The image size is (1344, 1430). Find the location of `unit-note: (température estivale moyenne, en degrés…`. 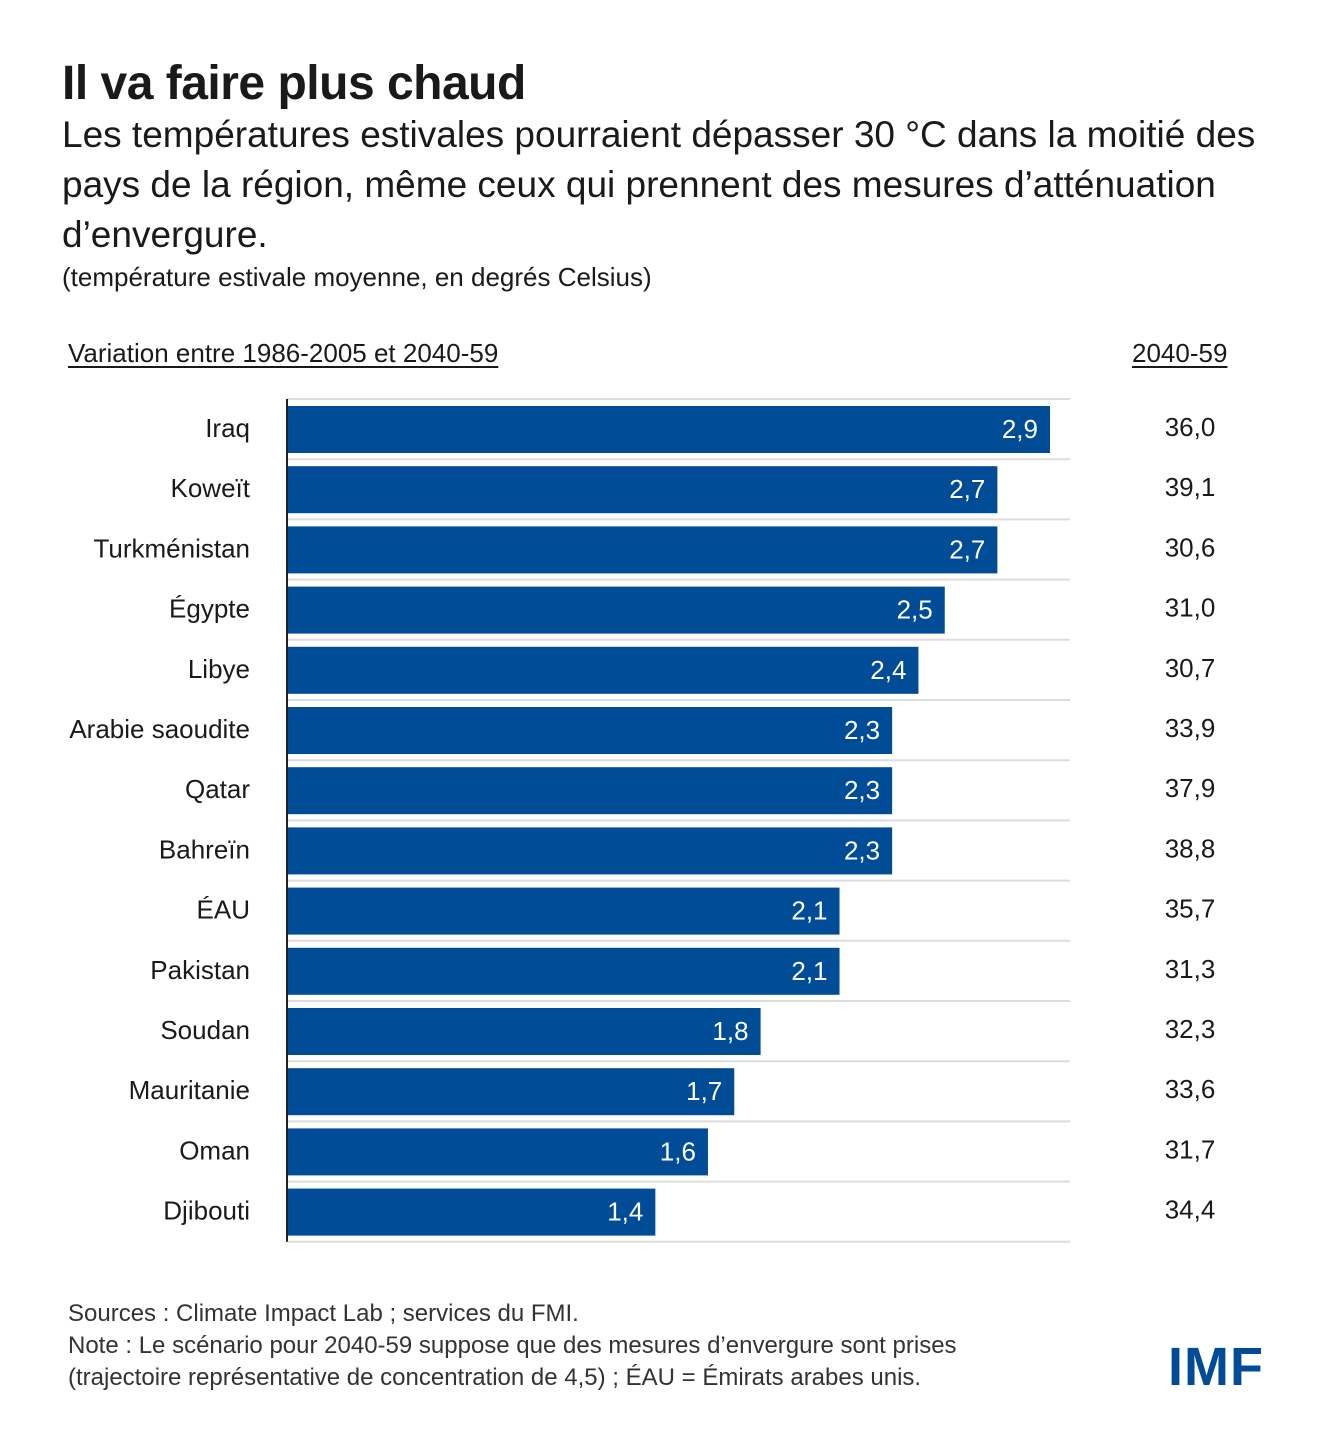

unit-note: (température estivale moyenne, en degrés… is located at coordinates (357, 277).